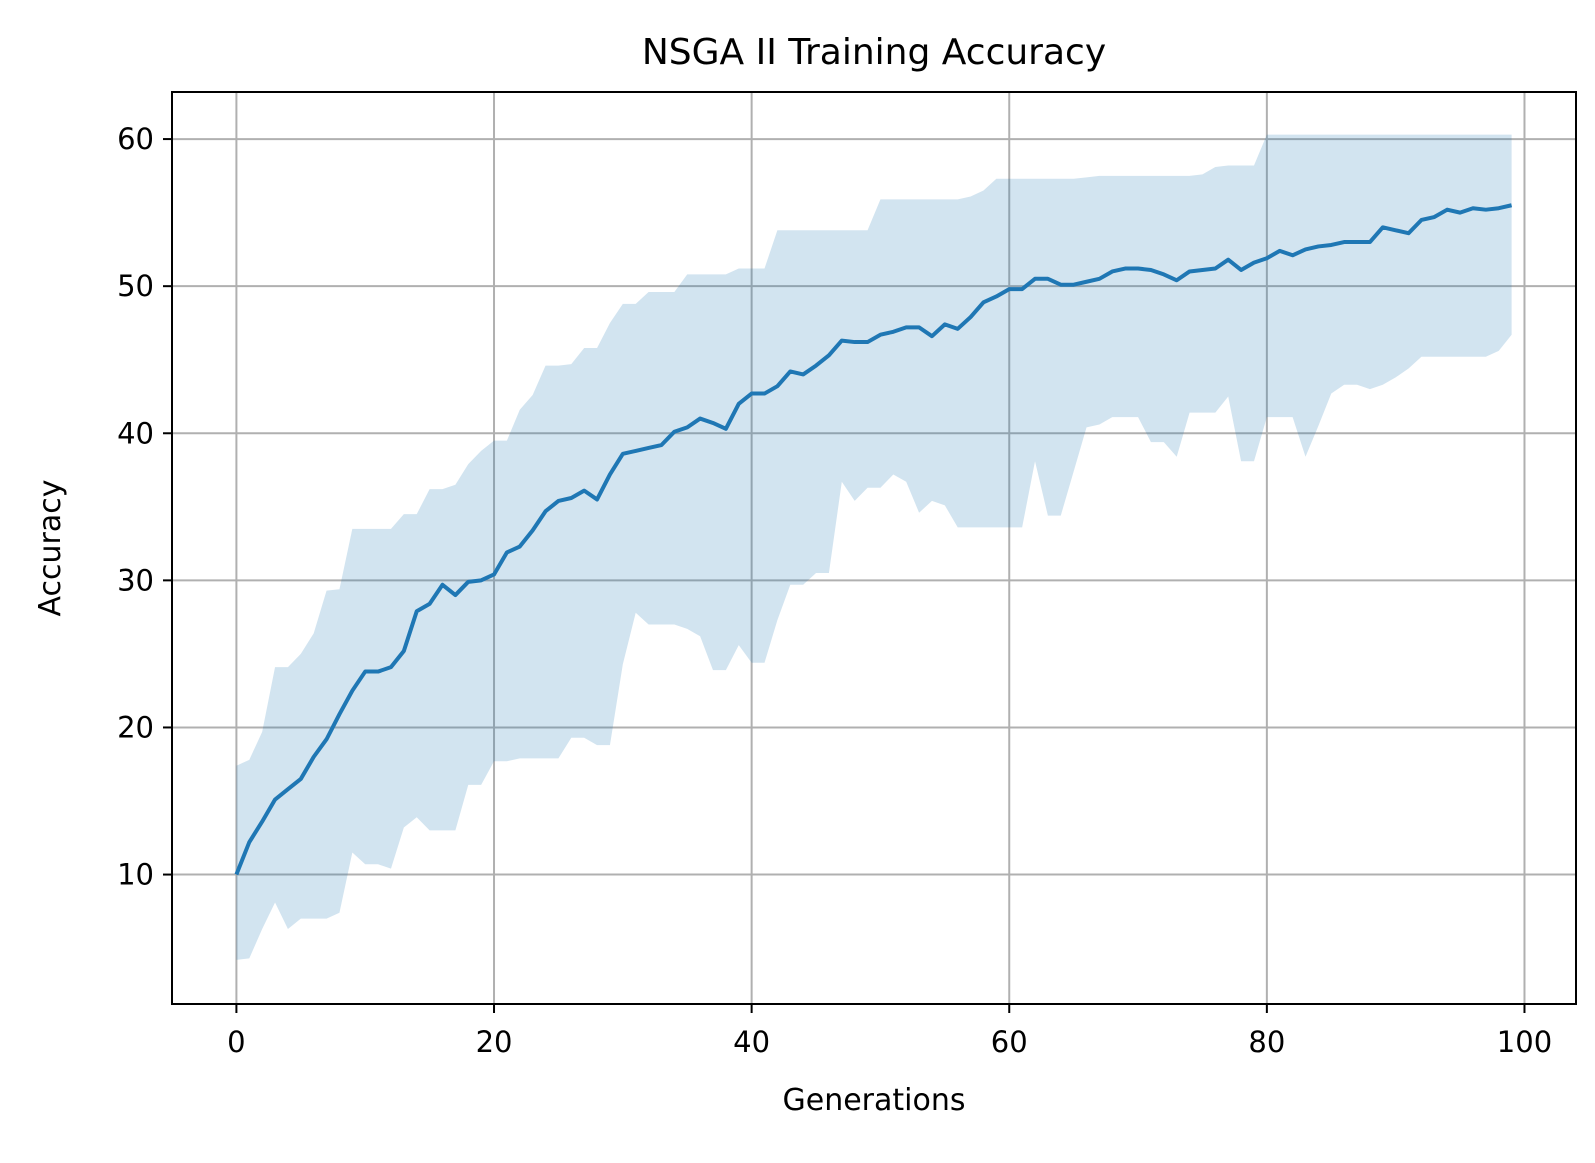  What do you see at coordinates (135, 433) in the screenshot?
I see `y-tick-label: 40` at bounding box center [135, 433].